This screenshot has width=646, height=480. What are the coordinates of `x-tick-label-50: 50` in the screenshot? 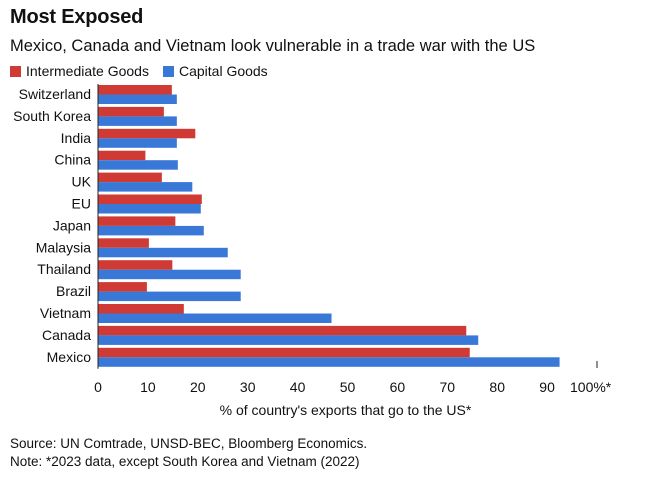 It's located at (348, 387).